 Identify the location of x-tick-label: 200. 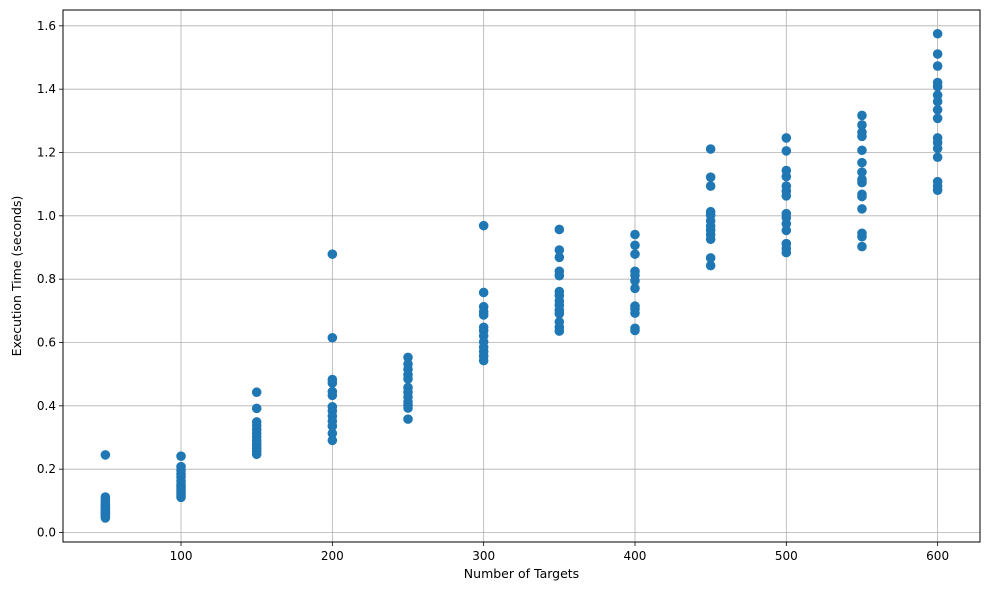
(332, 556).